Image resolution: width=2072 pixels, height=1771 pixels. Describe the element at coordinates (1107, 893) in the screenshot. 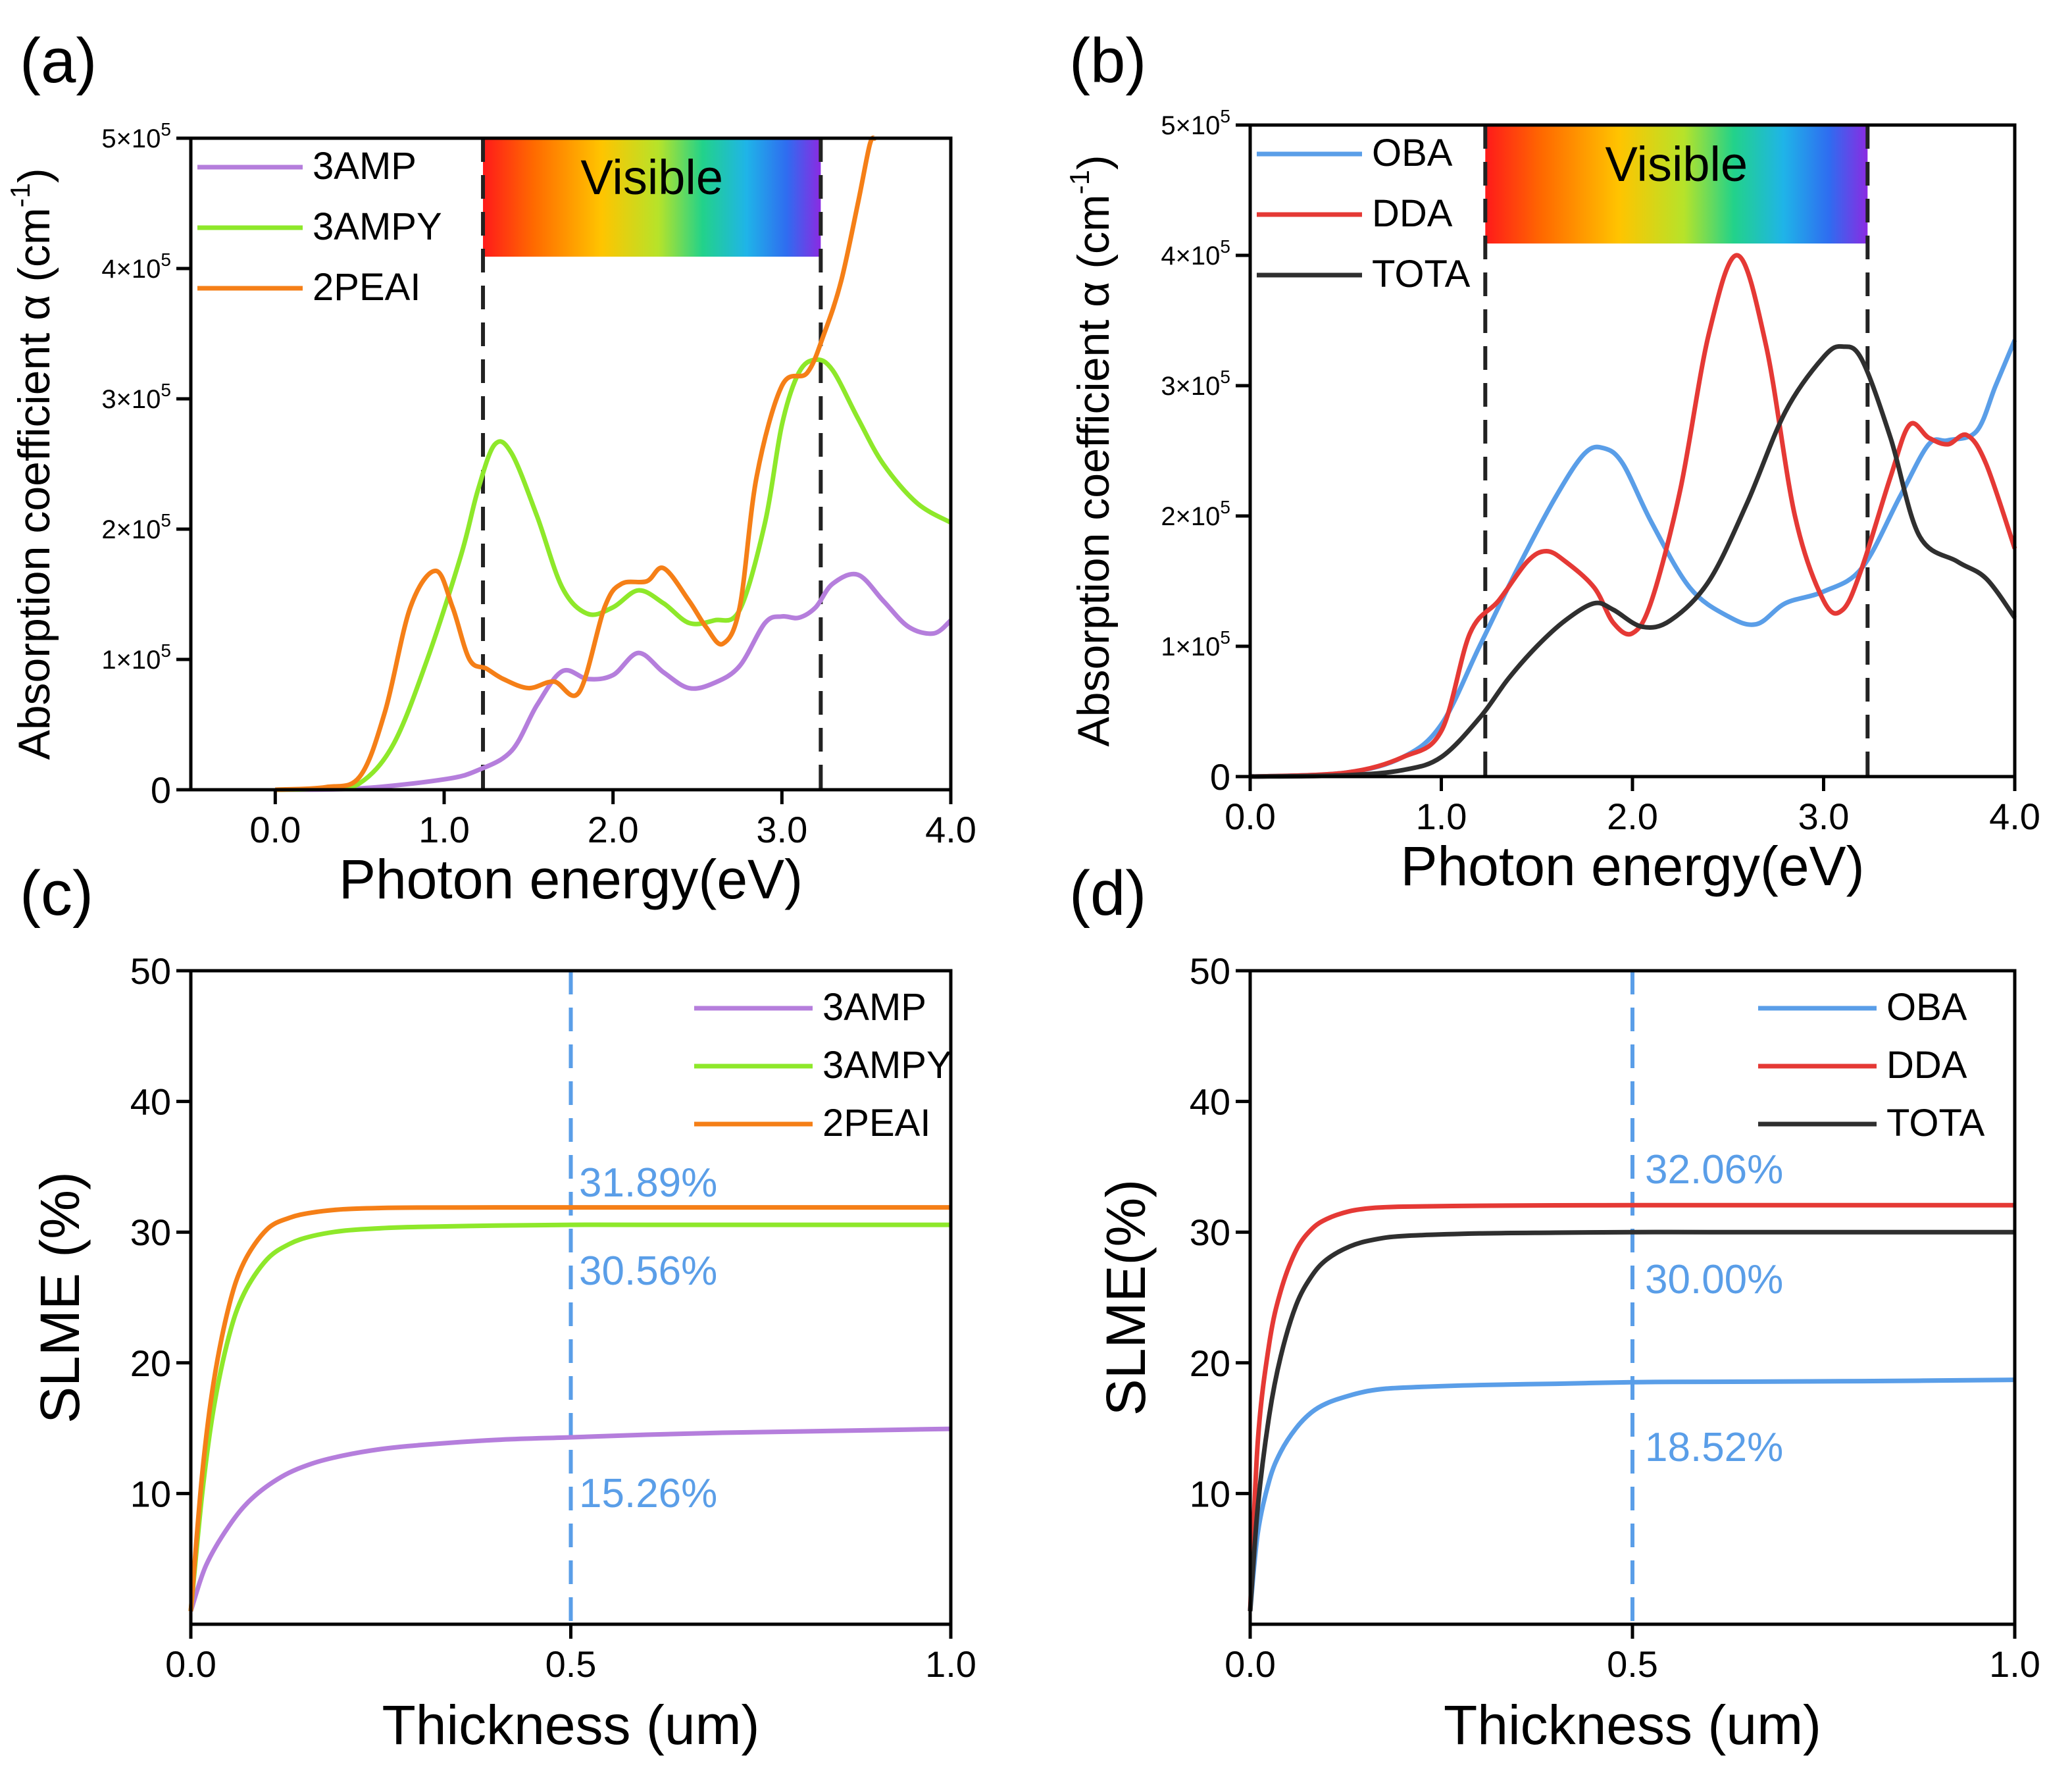

I see `panel-label: (d)` at that location.